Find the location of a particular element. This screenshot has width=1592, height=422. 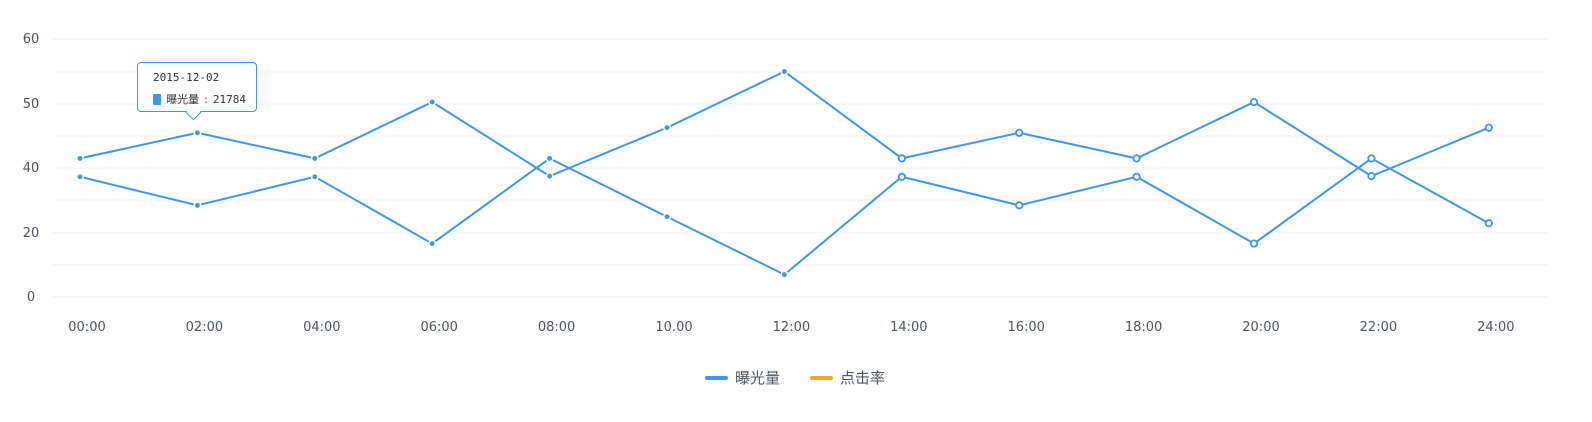

x-tick-label: 02:00 is located at coordinates (204, 327).